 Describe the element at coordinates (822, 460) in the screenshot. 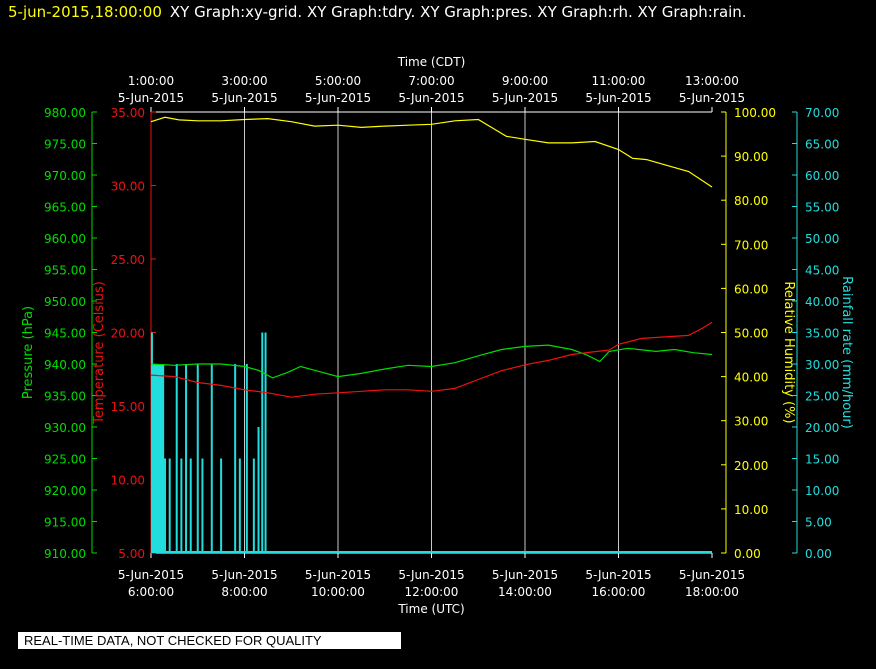

I see `rainfall-tick-label: 15.00` at that location.